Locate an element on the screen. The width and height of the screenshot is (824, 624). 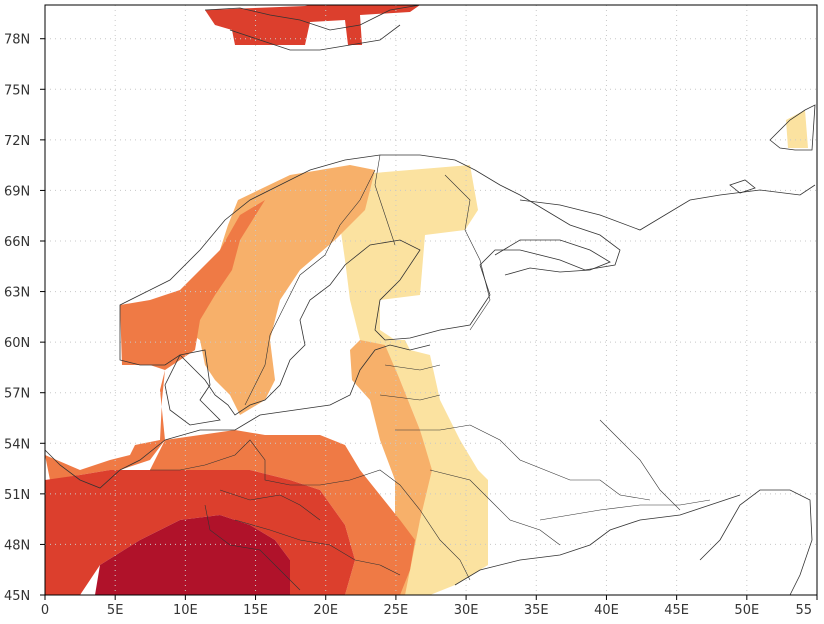
y-tick-label: 66N is located at coordinates (17, 242).